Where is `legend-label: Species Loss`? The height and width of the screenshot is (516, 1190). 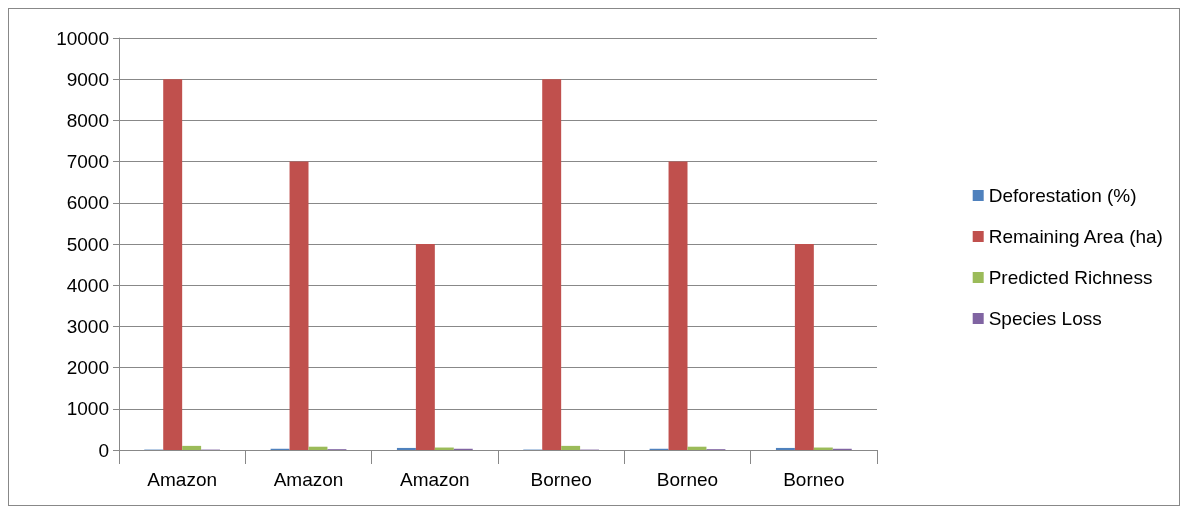 legend-label: Species Loss is located at coordinates (1045, 318).